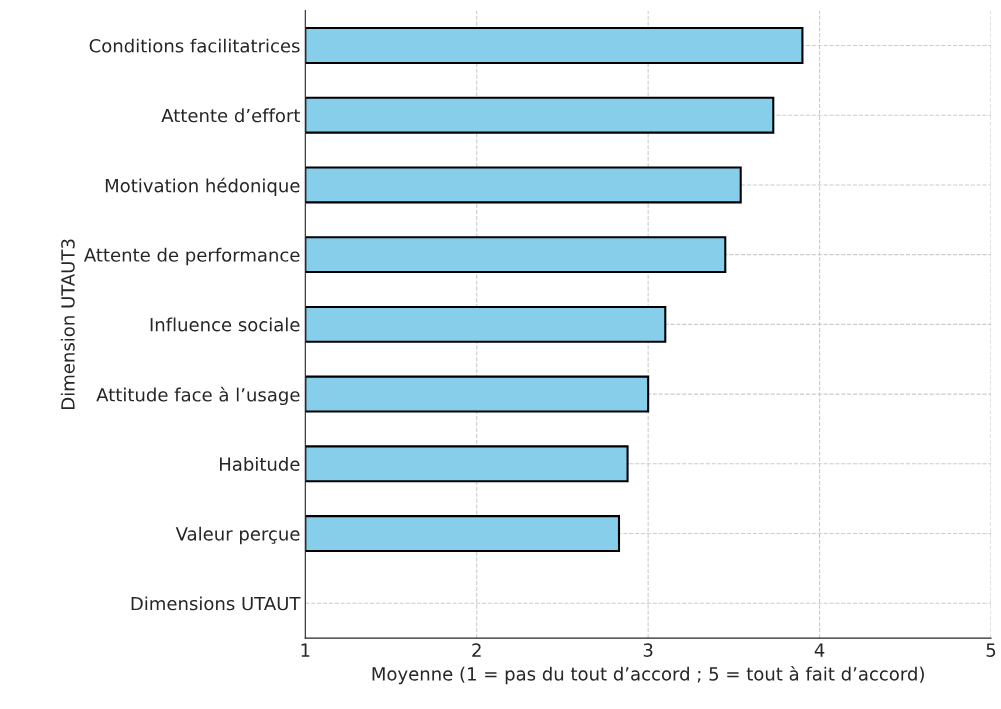 This screenshot has height=709, width=1001. Describe the element at coordinates (991, 650) in the screenshot. I see `x-tick-label: 5` at that location.